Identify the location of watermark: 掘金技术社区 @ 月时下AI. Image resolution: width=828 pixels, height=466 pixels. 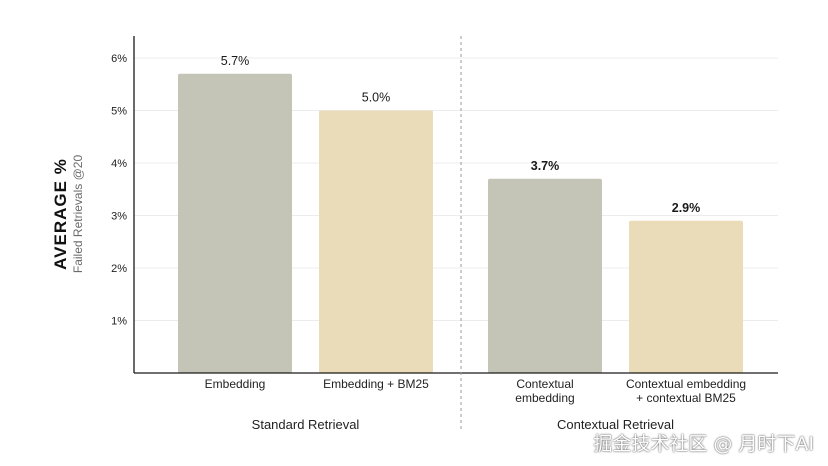
(703, 444).